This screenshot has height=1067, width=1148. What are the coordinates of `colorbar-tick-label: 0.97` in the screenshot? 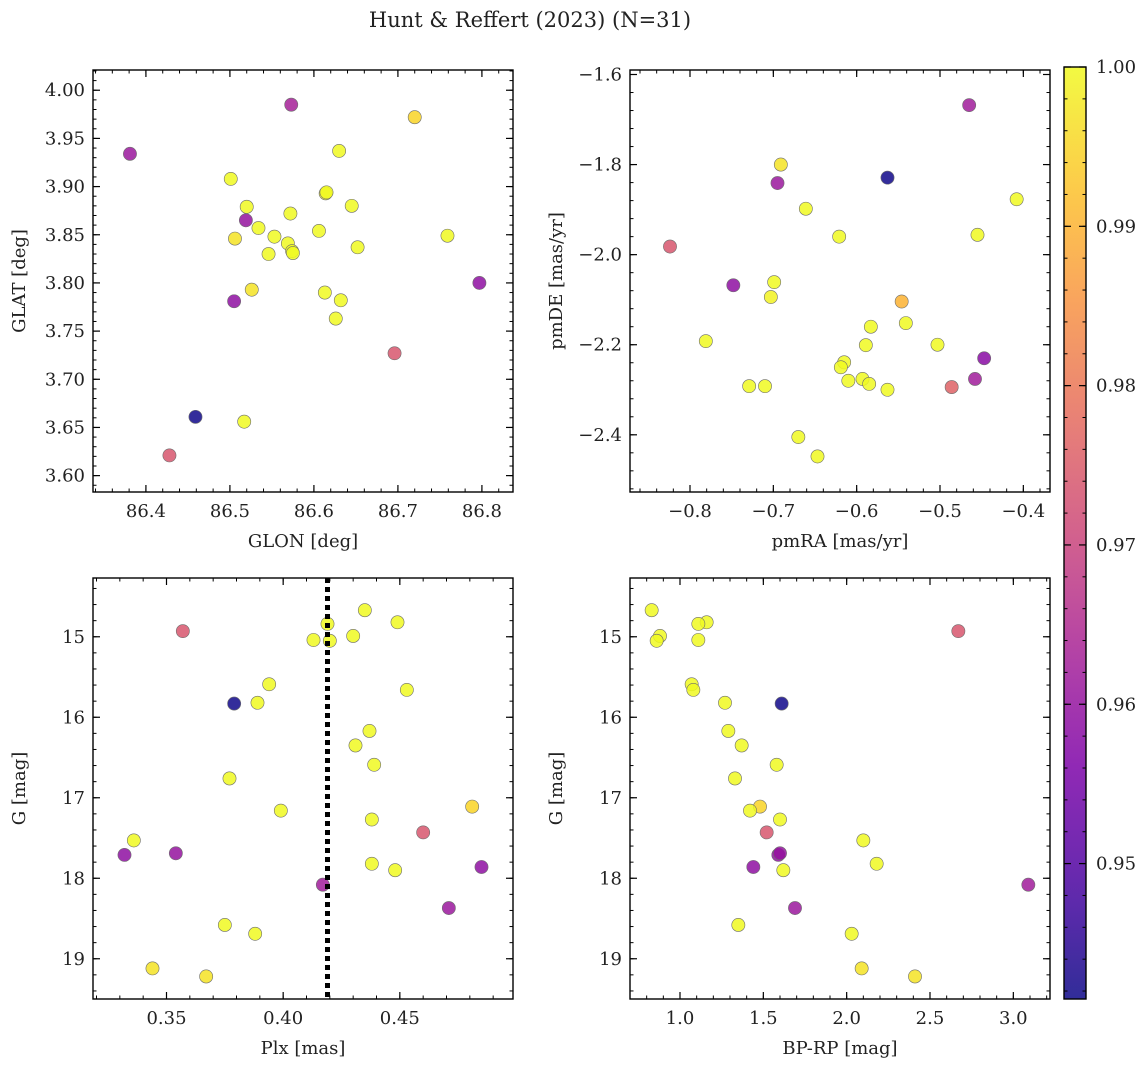 It's located at (1116, 545).